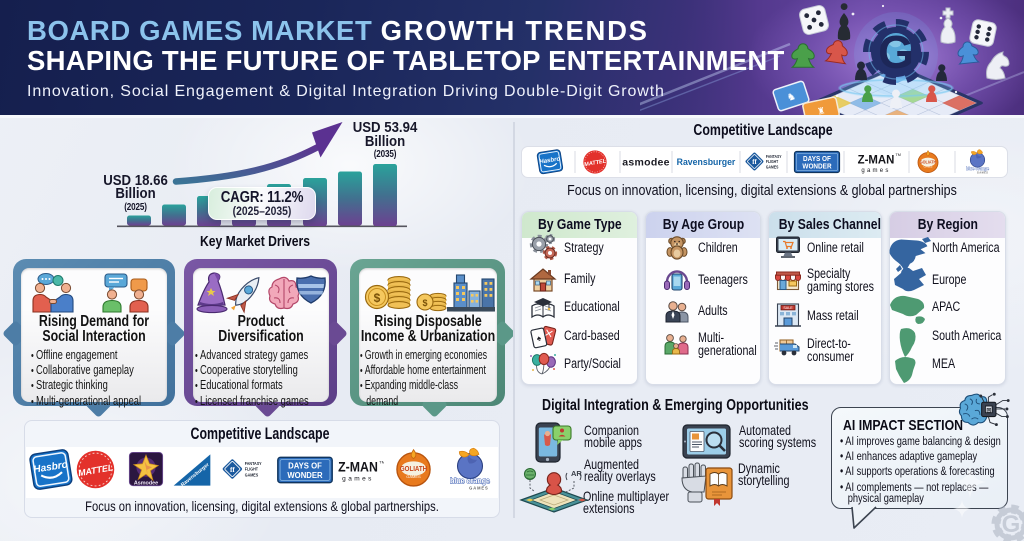 The width and height of the screenshot is (1024, 541). I want to click on svg-text: AR, so click(576, 473).